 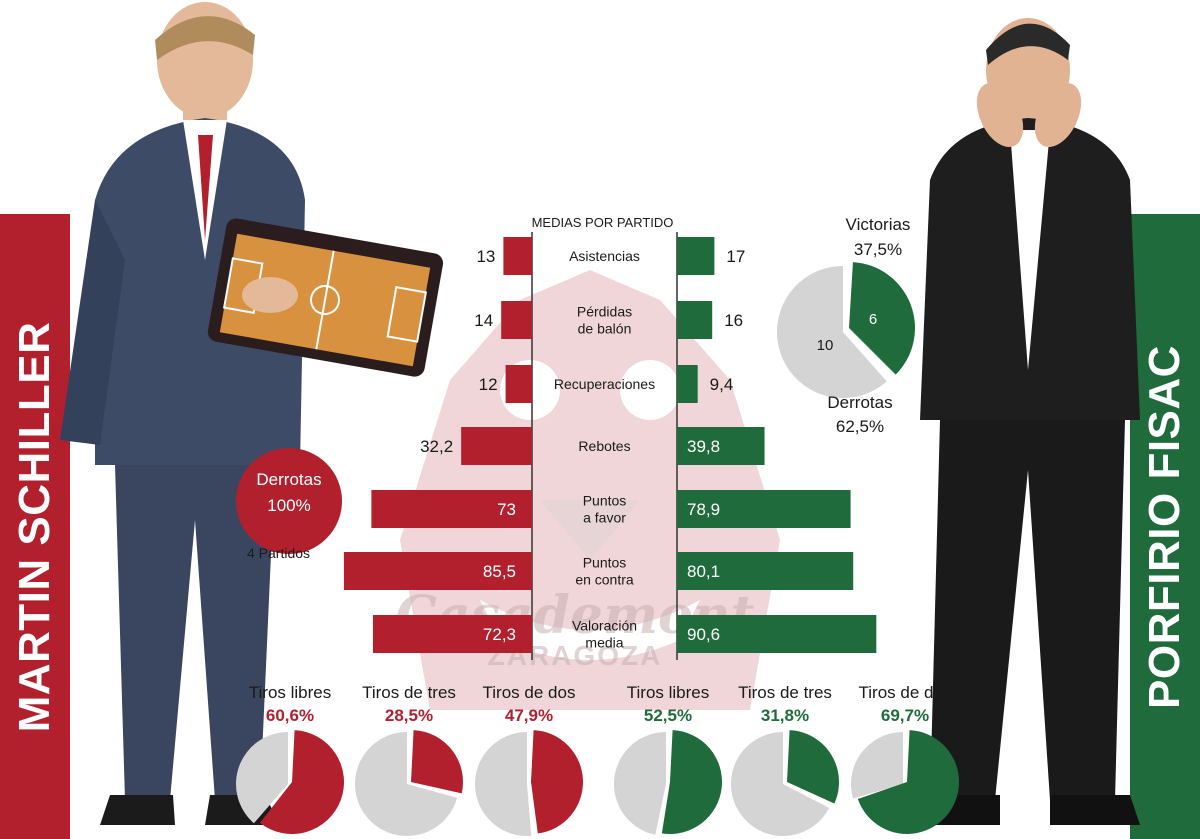 I want to click on bar-right-label: 16, so click(x=733, y=320).